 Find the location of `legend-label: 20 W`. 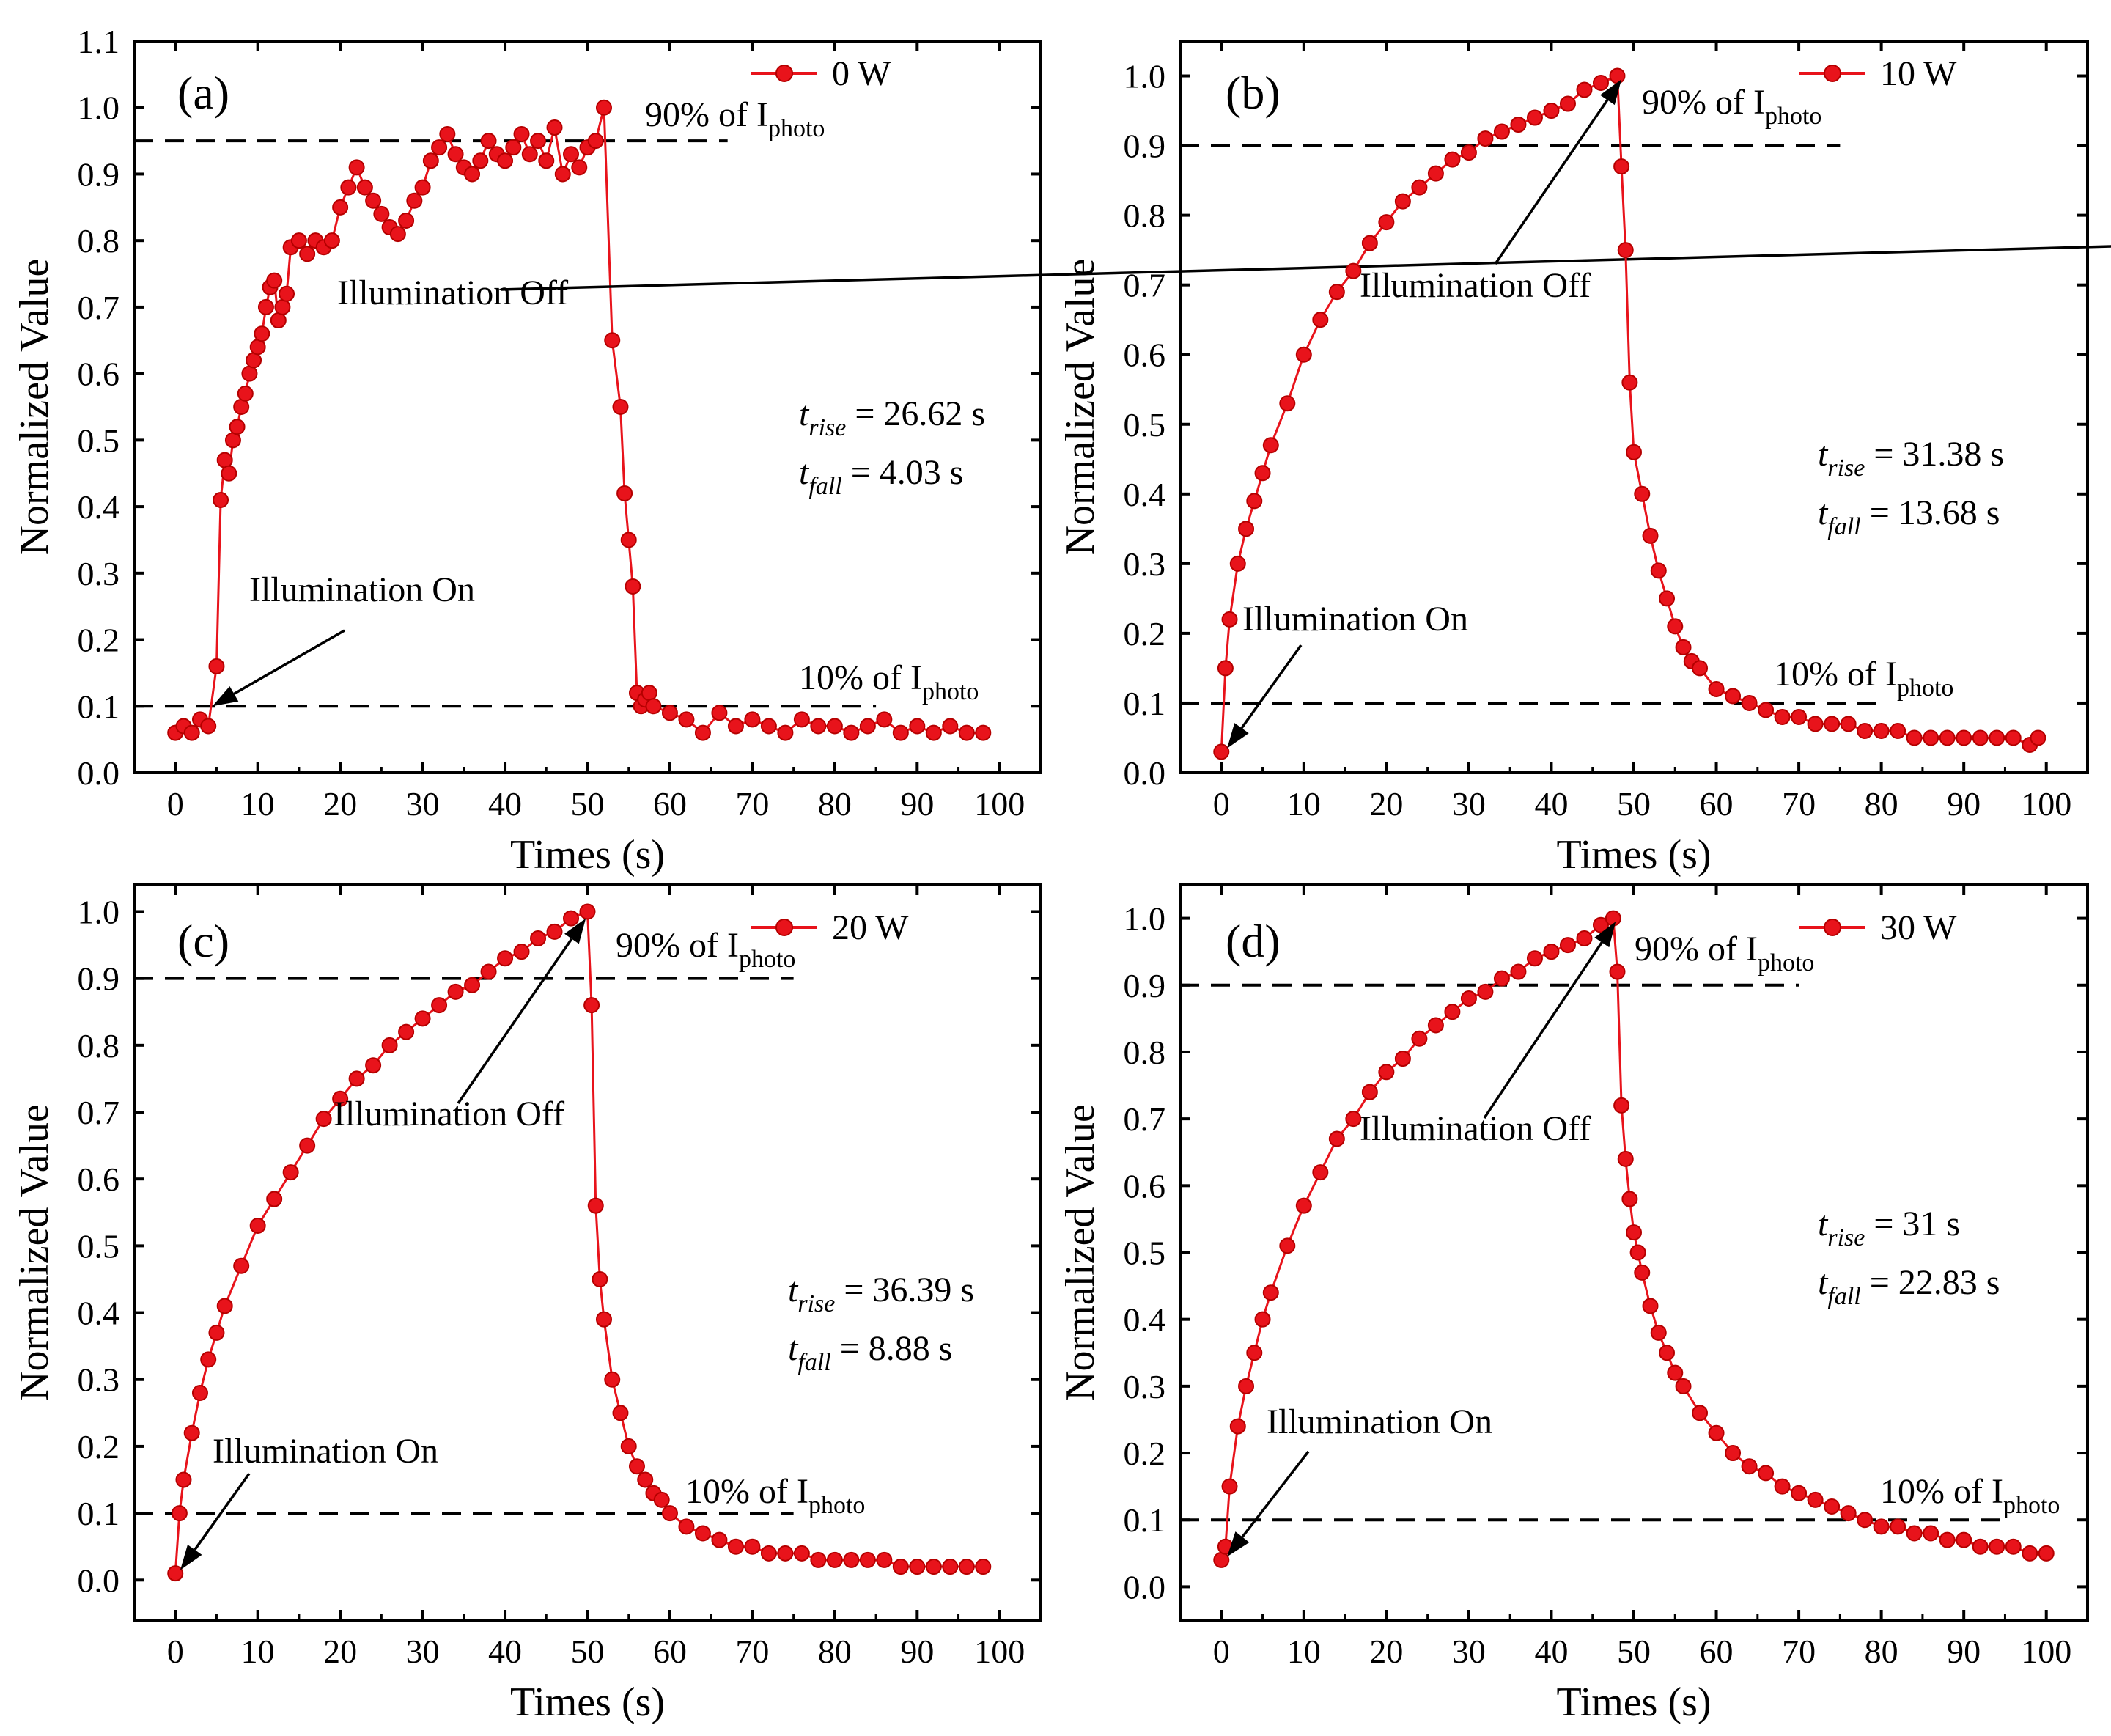

legend-label: 20 W is located at coordinates (870, 928).